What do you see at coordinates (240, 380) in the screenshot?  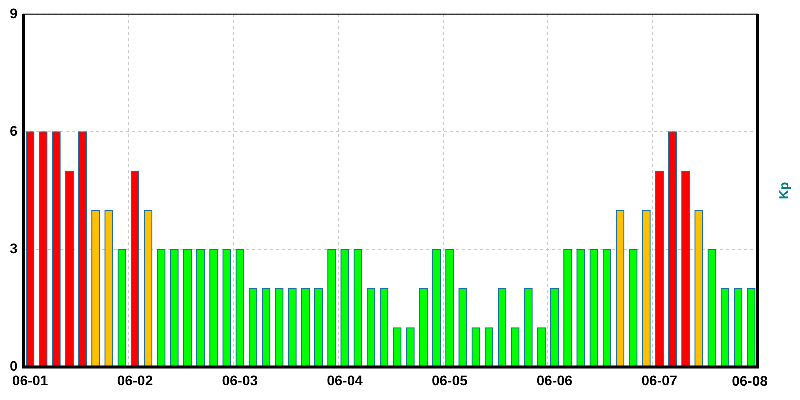 I see `x-tick-label: 06-03` at bounding box center [240, 380].